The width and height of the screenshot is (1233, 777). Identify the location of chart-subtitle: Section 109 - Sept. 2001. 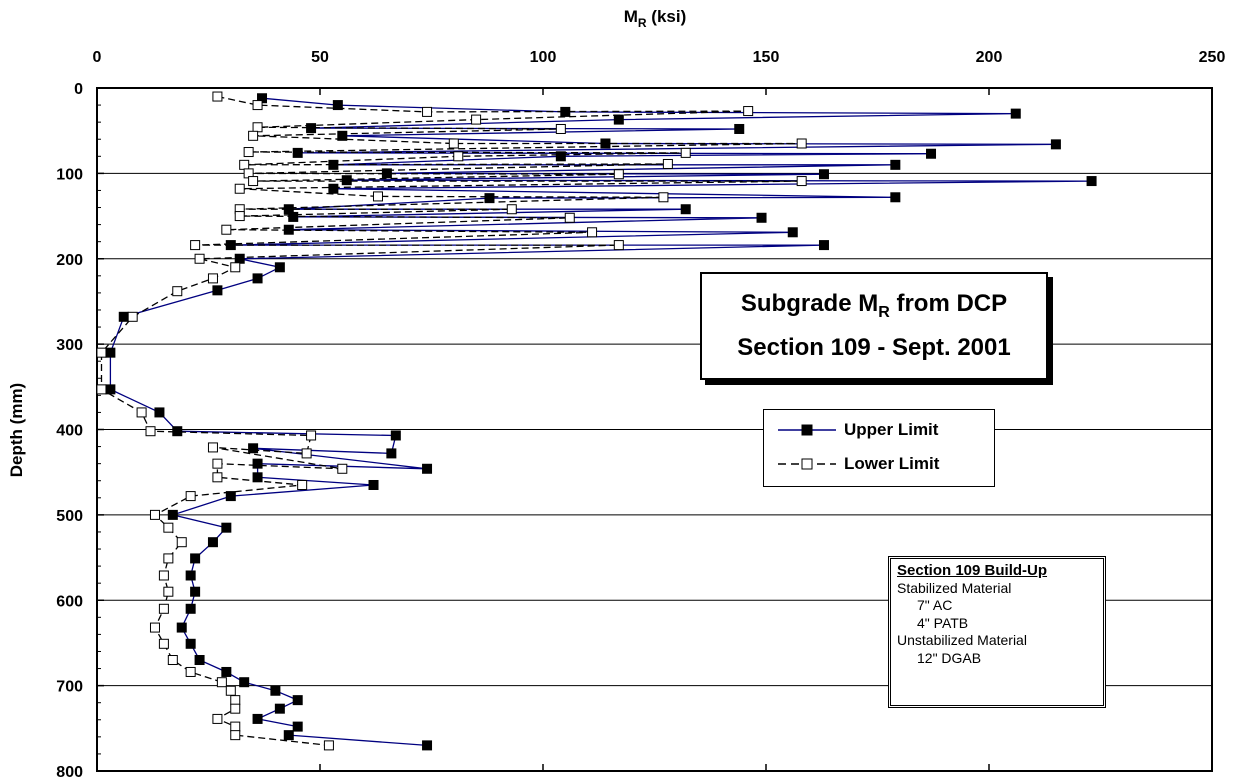
(874, 348).